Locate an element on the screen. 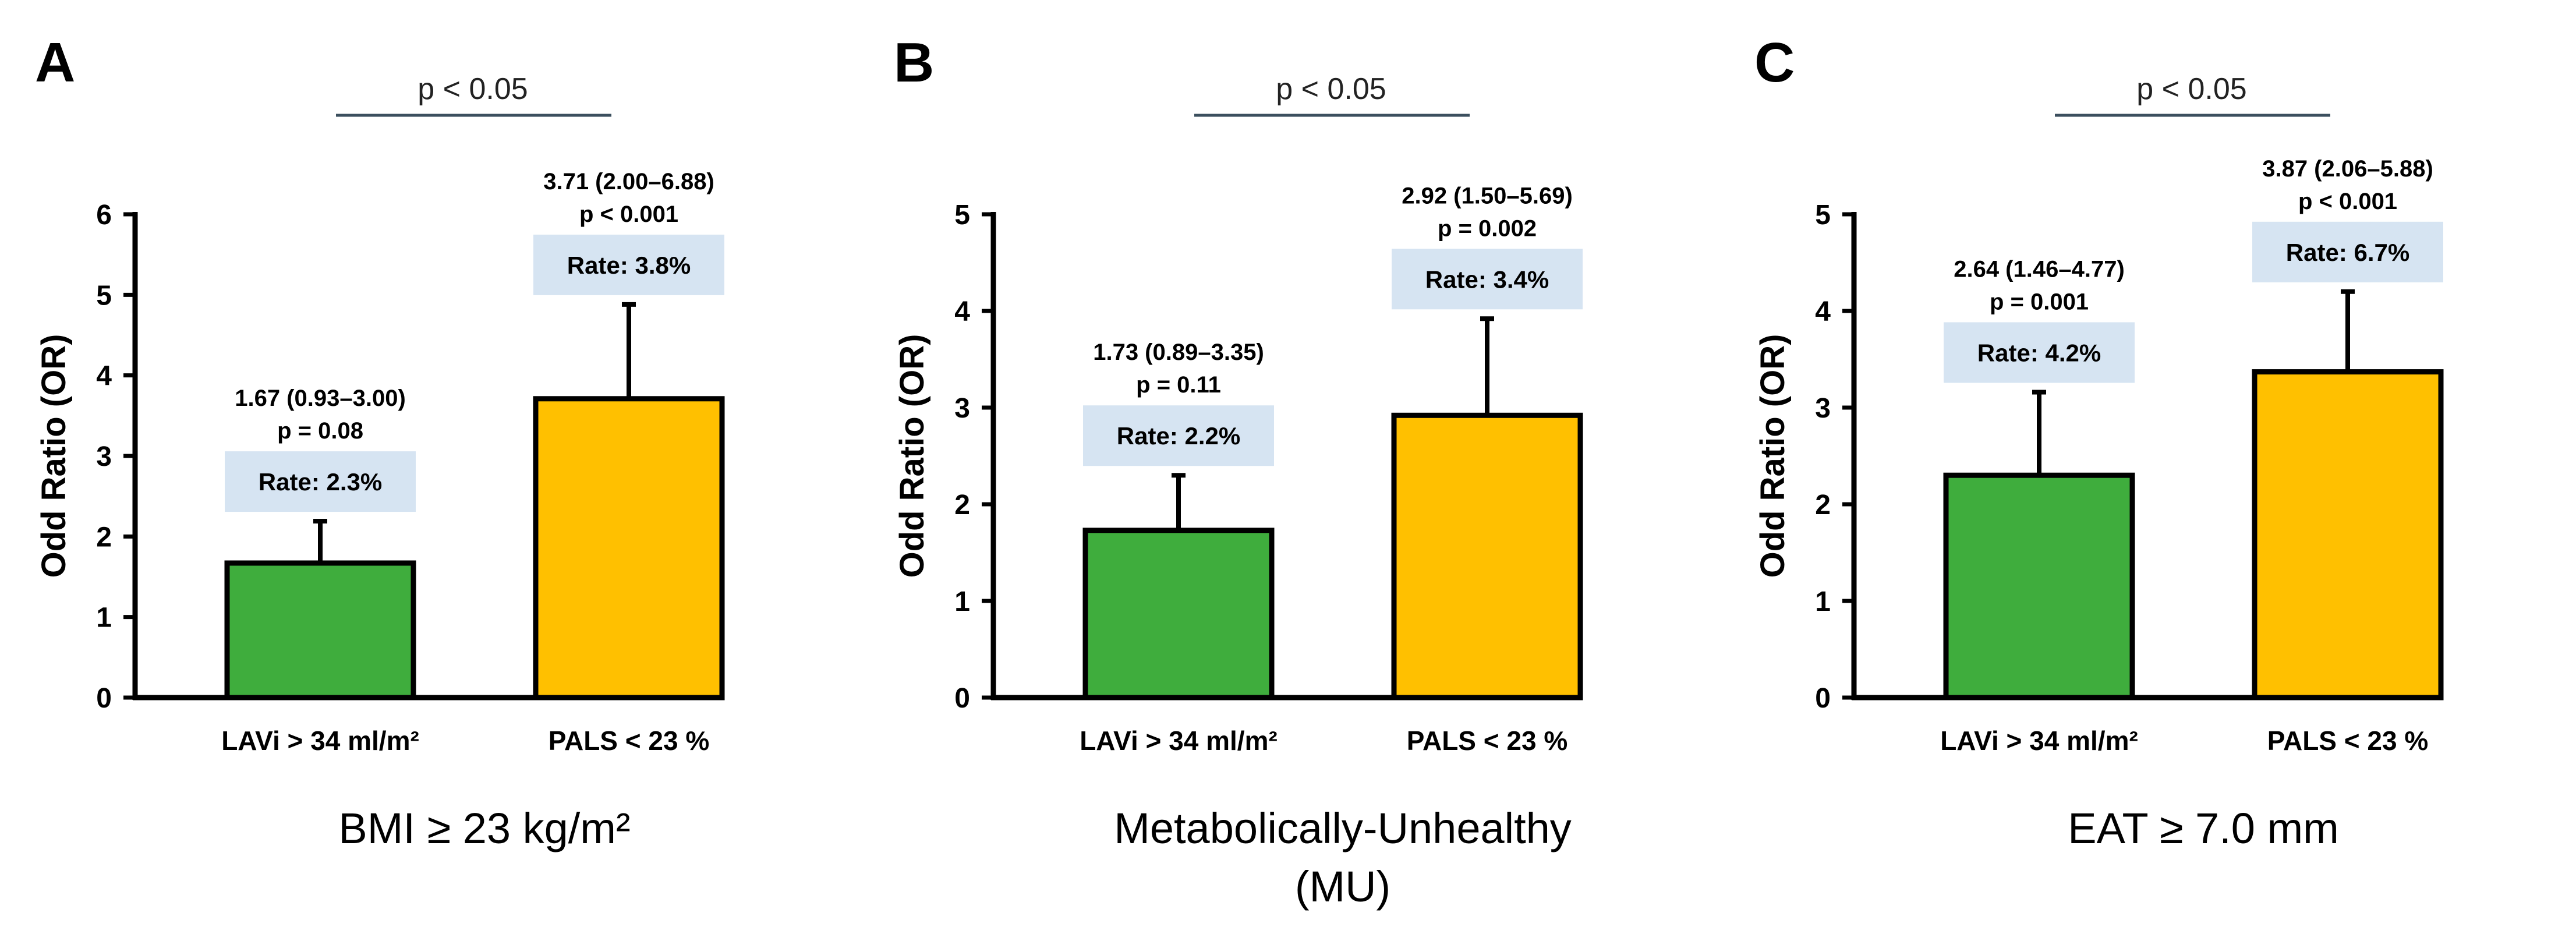  p-value-label: p = 0.002 is located at coordinates (1487, 228).